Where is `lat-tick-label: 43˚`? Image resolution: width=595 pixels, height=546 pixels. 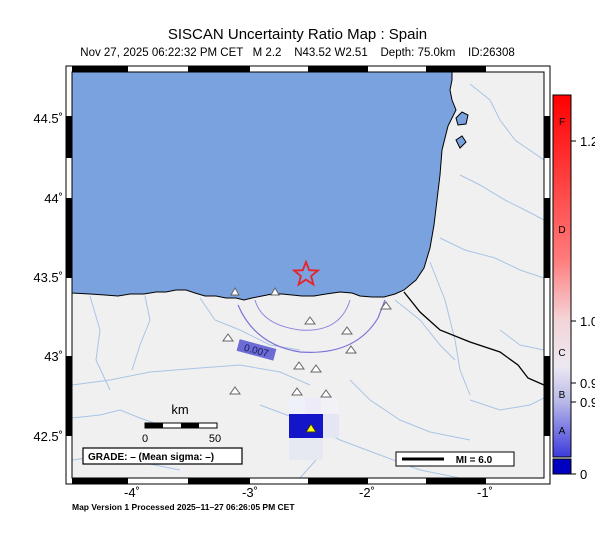 lat-tick-label: 43˚ is located at coordinates (53, 356).